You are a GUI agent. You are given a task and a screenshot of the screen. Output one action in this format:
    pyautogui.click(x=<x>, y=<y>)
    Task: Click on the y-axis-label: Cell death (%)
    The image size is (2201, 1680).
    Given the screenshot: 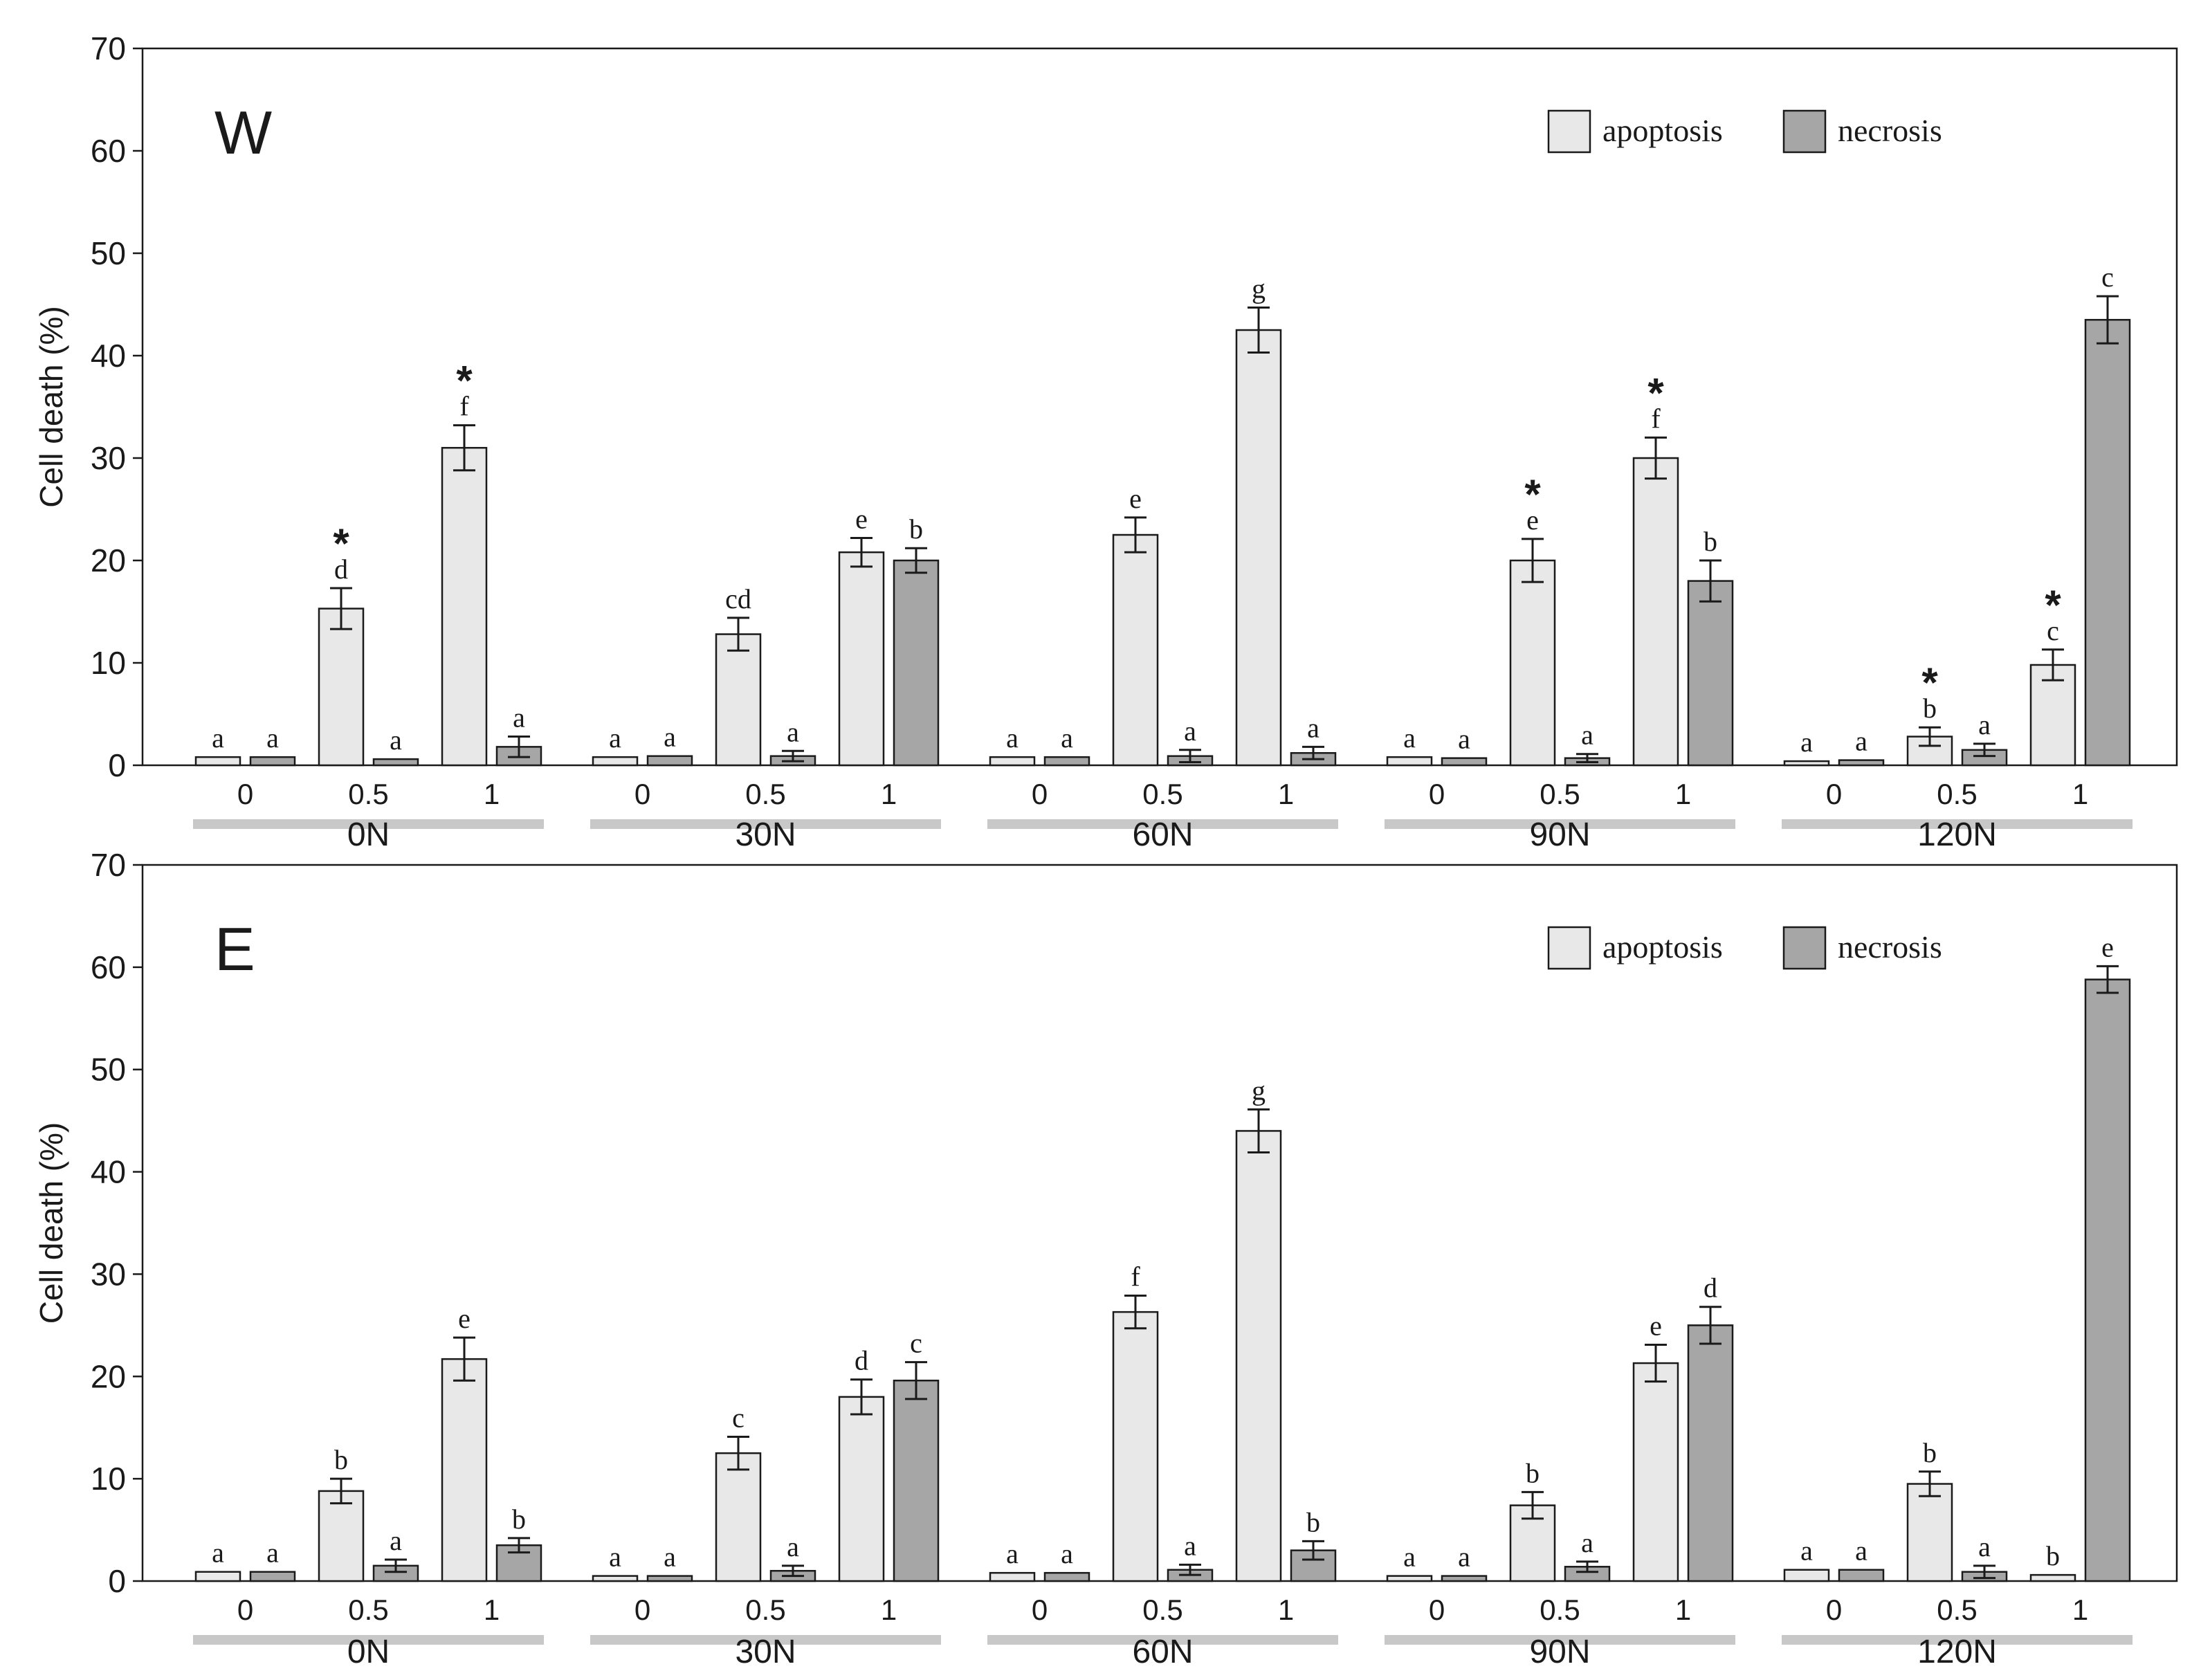 What is the action you would take?
    pyautogui.click(x=51, y=407)
    